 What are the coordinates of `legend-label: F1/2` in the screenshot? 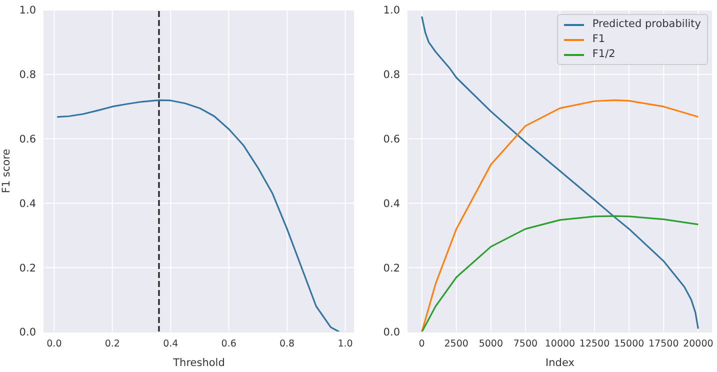 It's located at (604, 54).